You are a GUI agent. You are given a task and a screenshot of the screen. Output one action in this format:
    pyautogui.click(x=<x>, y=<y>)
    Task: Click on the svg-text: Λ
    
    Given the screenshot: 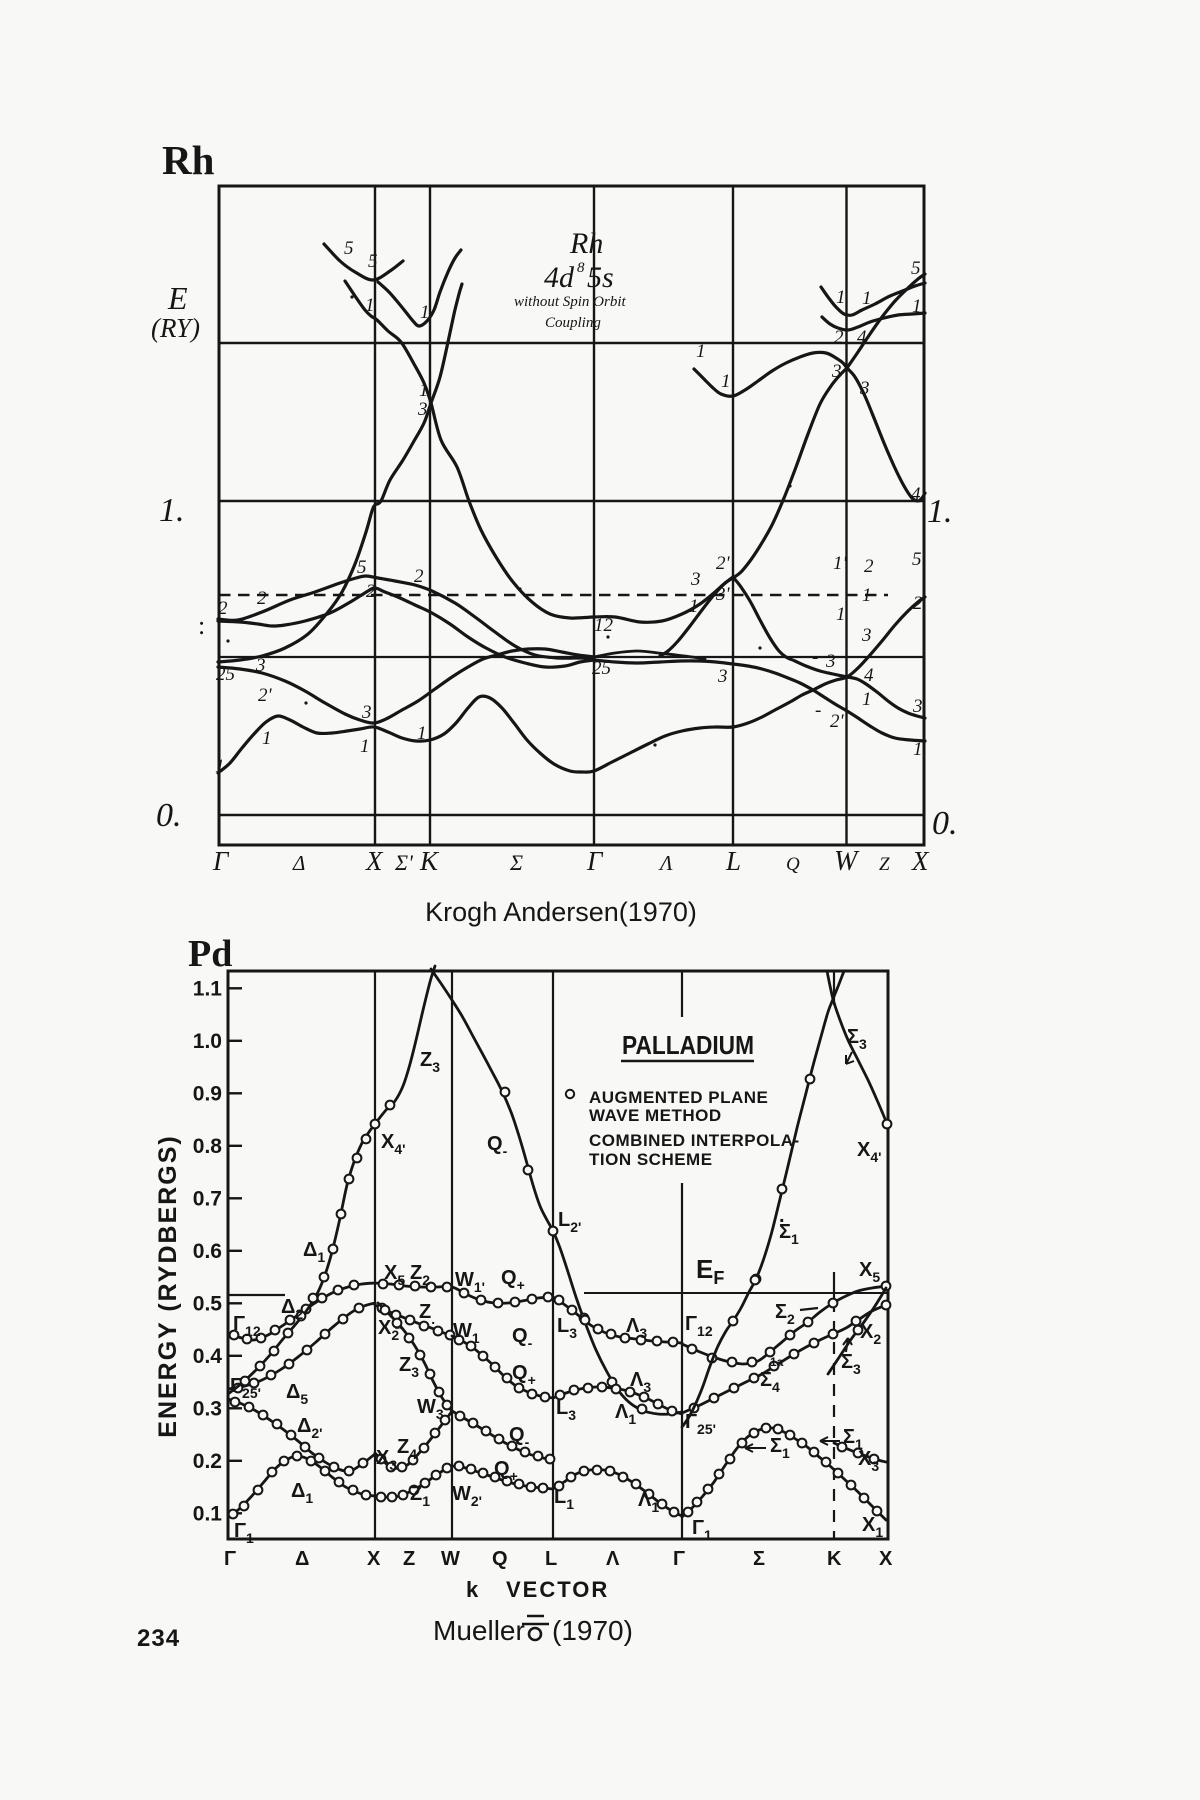 What is the action you would take?
    pyautogui.click(x=665, y=863)
    